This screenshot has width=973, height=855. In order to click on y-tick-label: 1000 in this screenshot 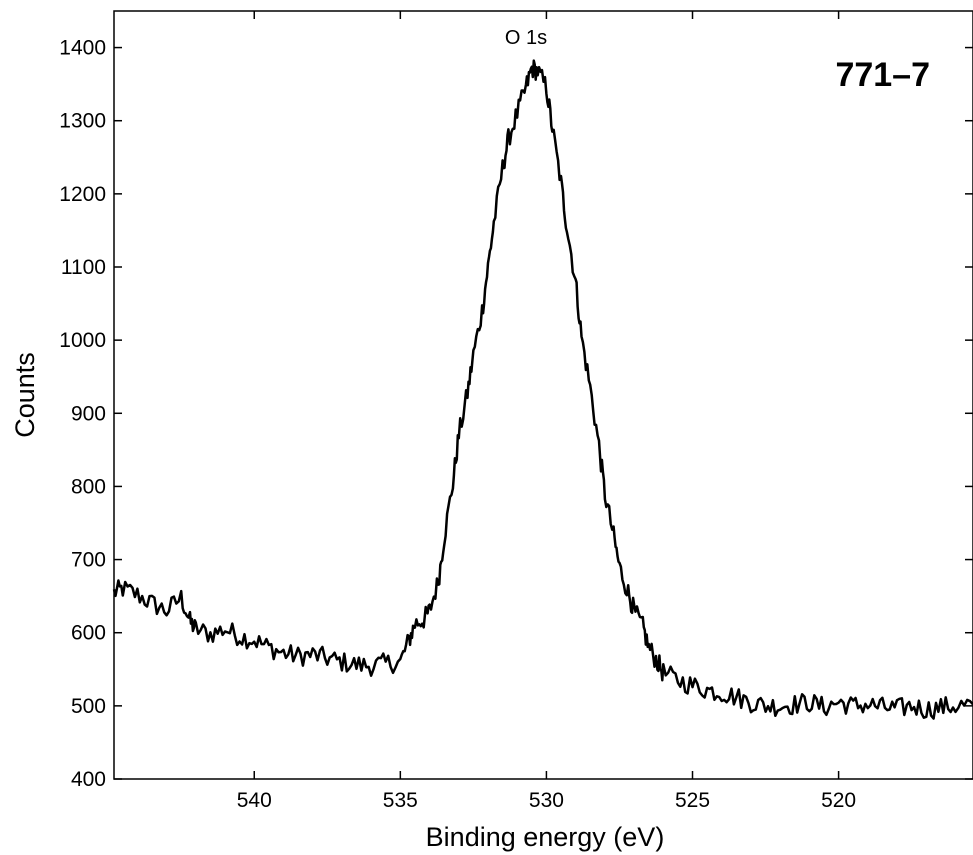, I will do `click(82, 340)`.